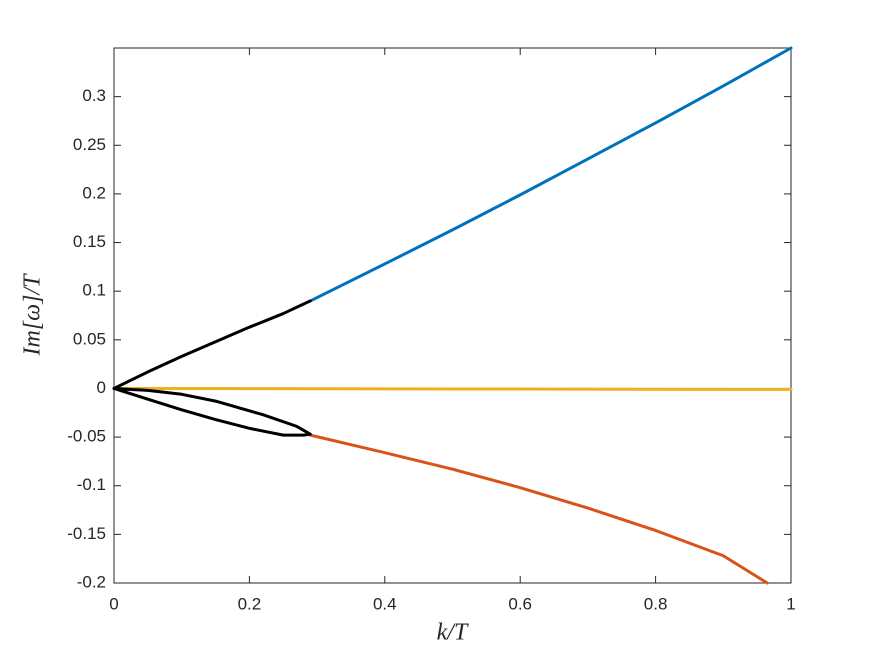 The height and width of the screenshot is (656, 875). What do you see at coordinates (520, 603) in the screenshot?
I see `x-tick-label: 0.6` at bounding box center [520, 603].